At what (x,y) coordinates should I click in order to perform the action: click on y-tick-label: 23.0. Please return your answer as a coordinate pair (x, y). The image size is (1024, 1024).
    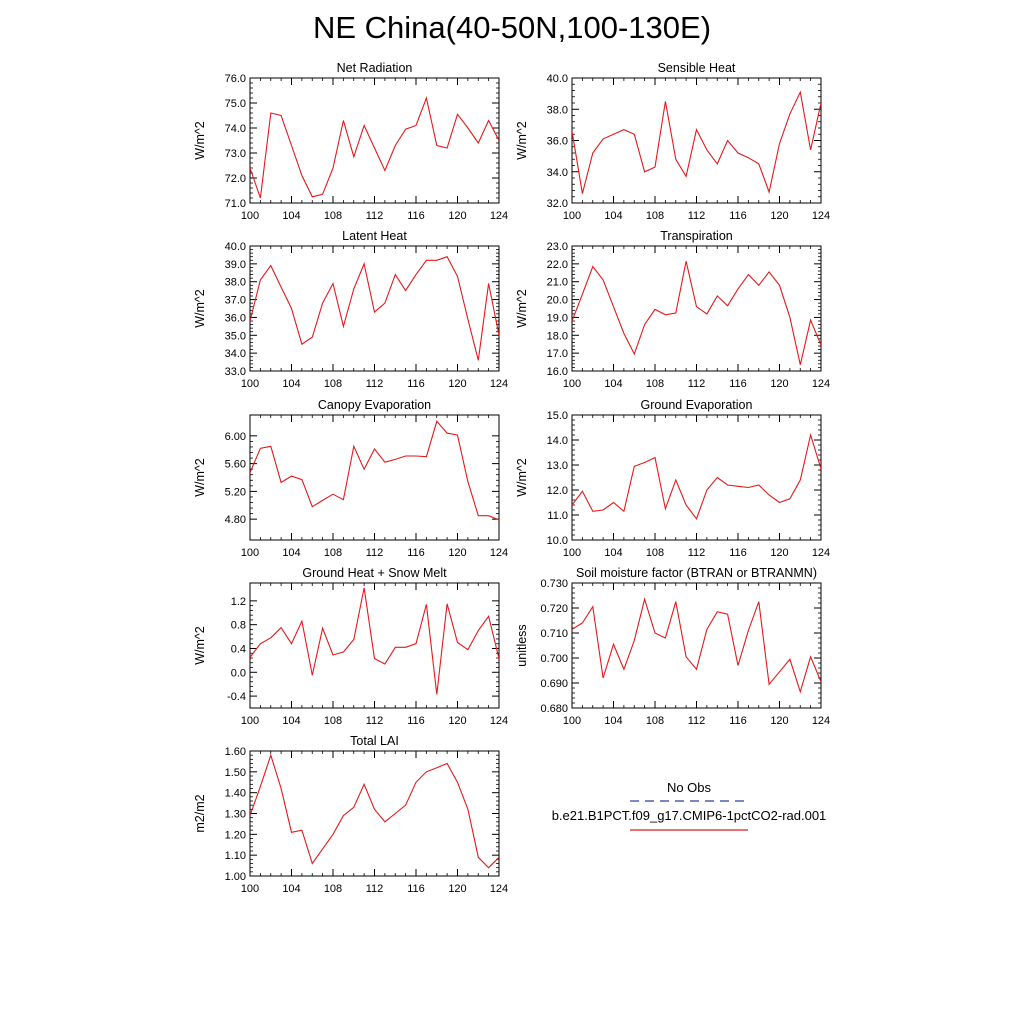
    Looking at the image, I should click on (557, 247).